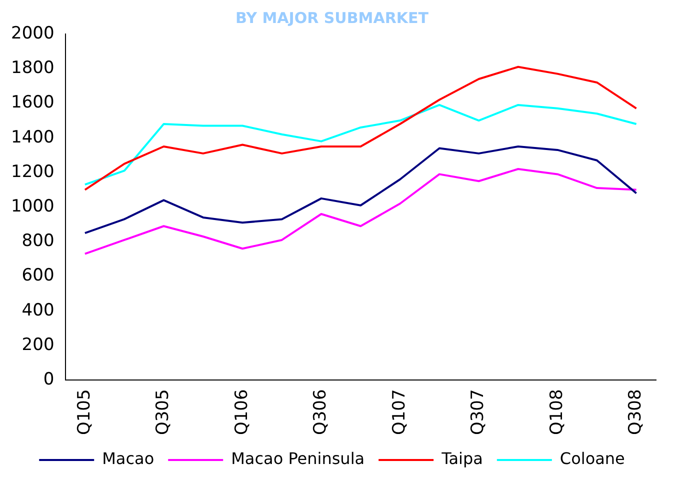 The width and height of the screenshot is (678, 486). Describe the element at coordinates (32, 137) in the screenshot. I see `y-tick-label: 1400` at that location.